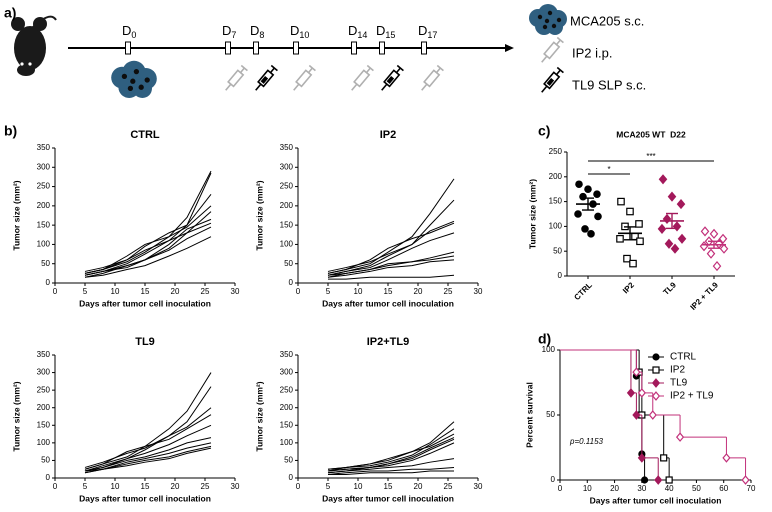 The image size is (772, 512). Describe the element at coordinates (586, 441) in the screenshot. I see `p-value: p=0.1153` at that location.